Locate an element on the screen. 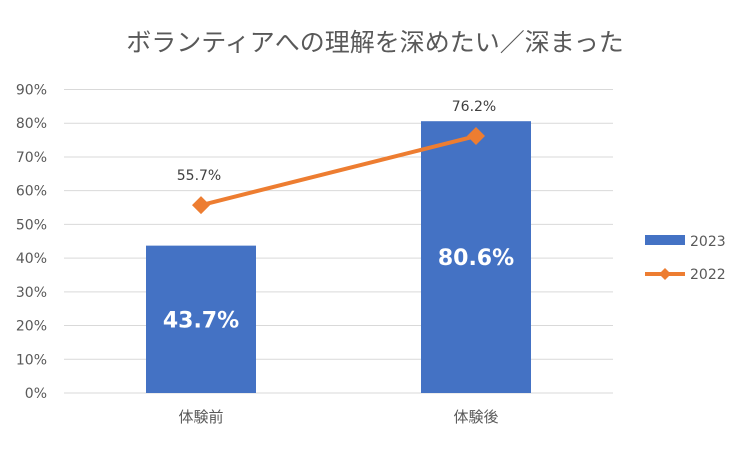 The width and height of the screenshot is (750, 450). line-series: 55.7% 76.2% is located at coordinates (336, 157).